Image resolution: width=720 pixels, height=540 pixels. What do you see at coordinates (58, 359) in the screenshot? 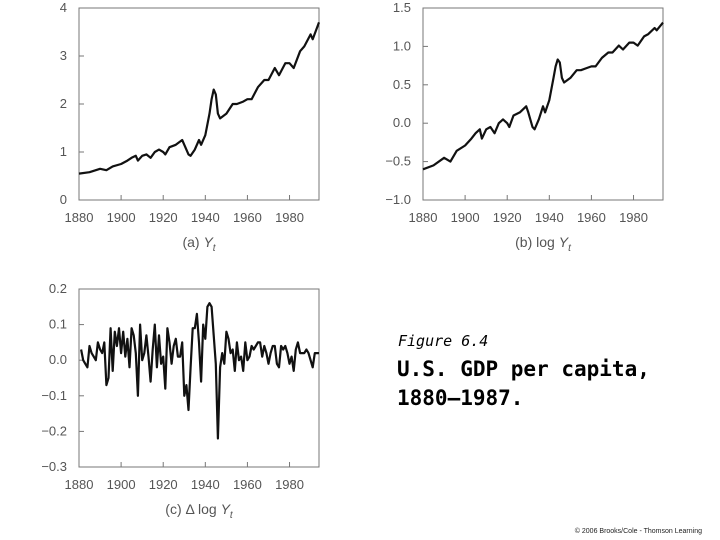
I see `chart-c-ytick-label: 0.0` at bounding box center [58, 359].